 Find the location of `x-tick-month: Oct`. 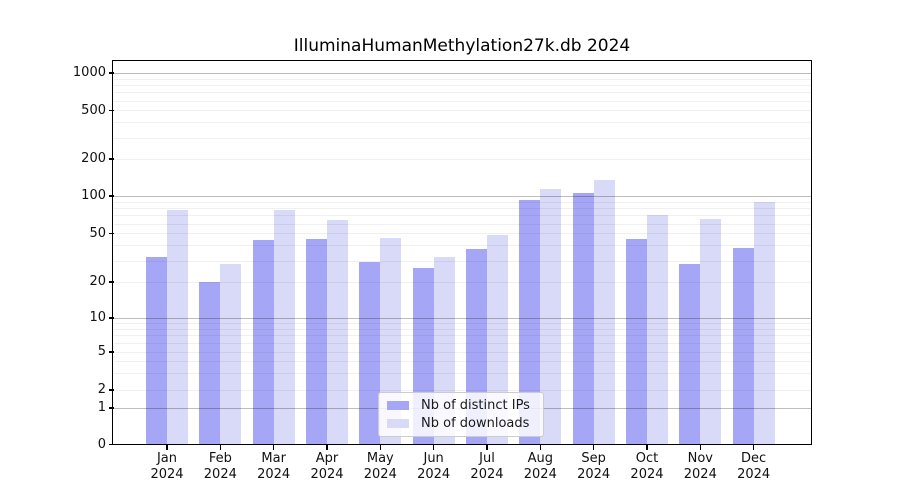

x-tick-month: Oct is located at coordinates (647, 458).